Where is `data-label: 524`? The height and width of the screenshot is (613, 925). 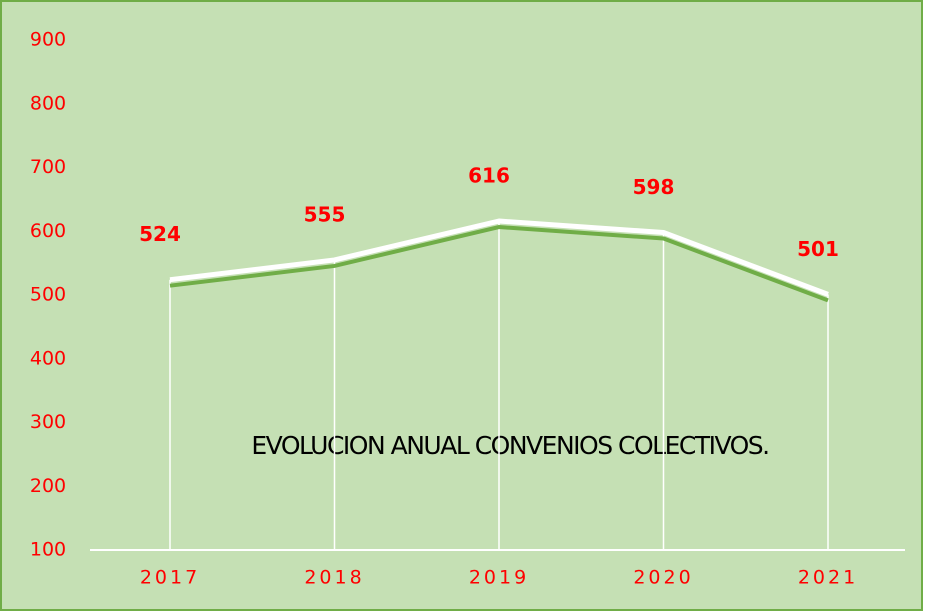
data-label: 524 is located at coordinates (160, 234).